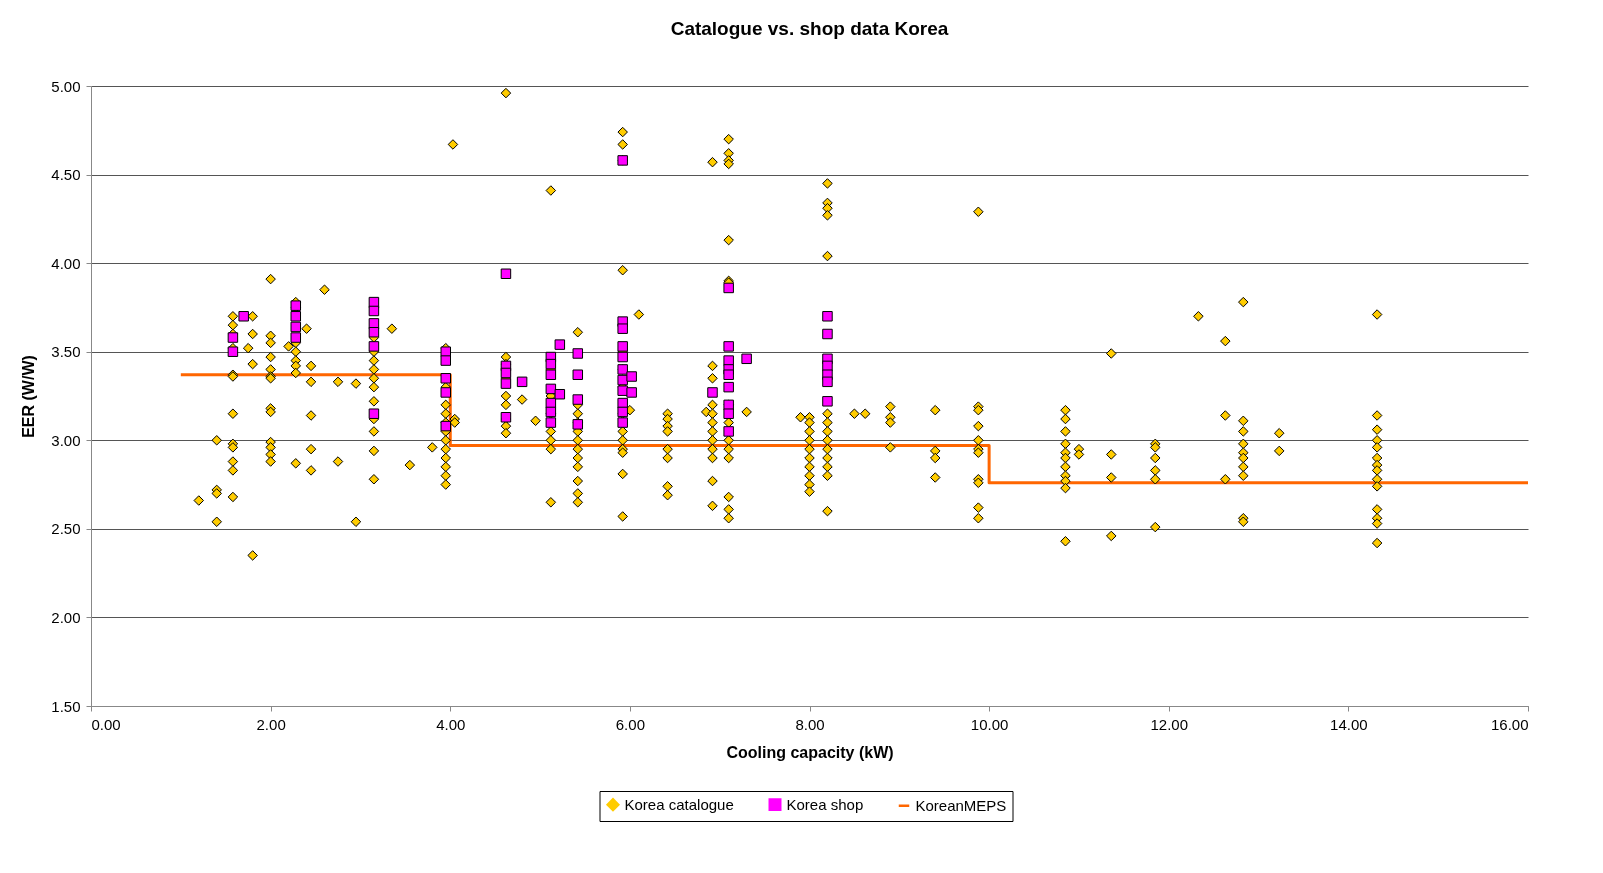 Image resolution: width=1603 pixels, height=873 pixels. Describe the element at coordinates (451, 724) in the screenshot. I see `x-tick-label: 4.00` at that location.